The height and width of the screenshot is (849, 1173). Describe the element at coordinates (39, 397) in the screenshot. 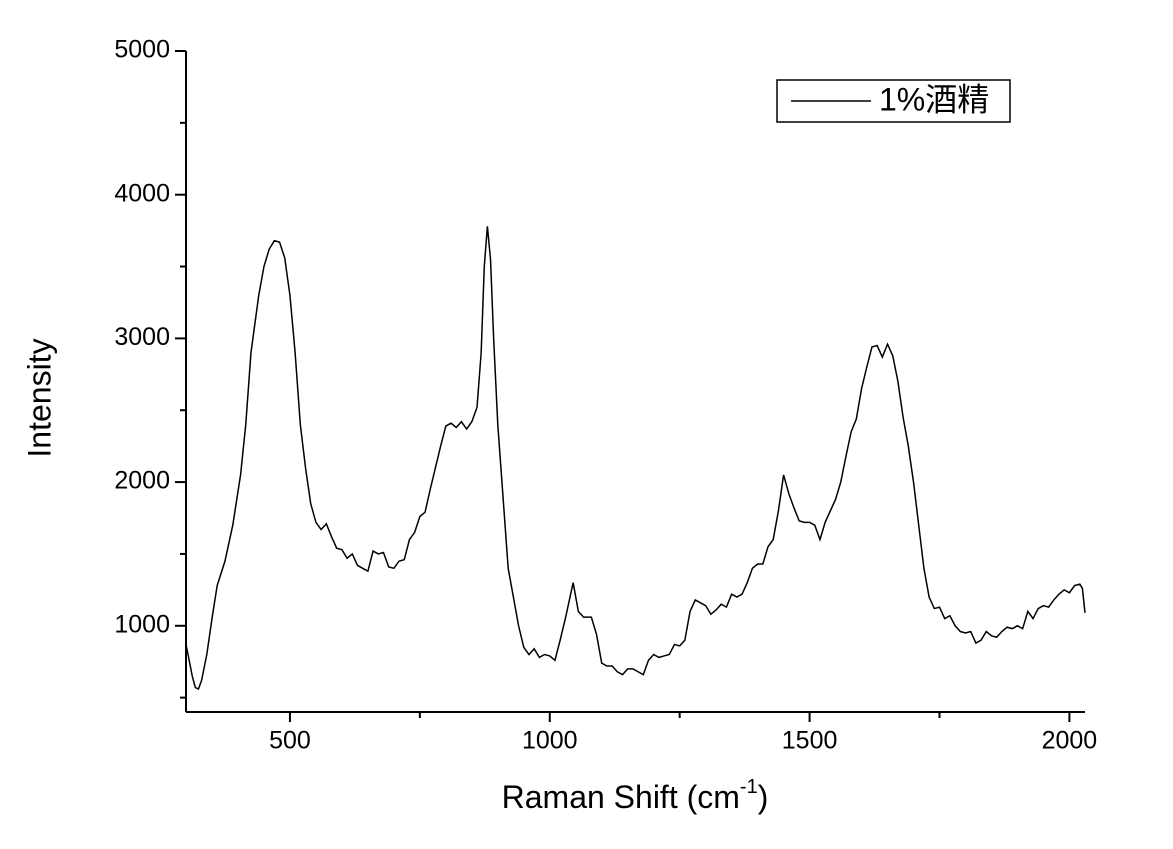

I see `y-axis-title: Intensity` at that location.